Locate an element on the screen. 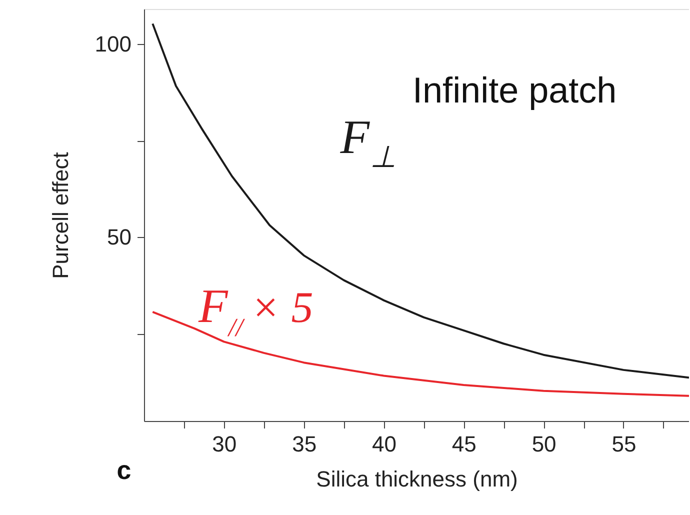 This screenshot has width=690, height=515. series-label: F// × 5 is located at coordinates (256, 311).